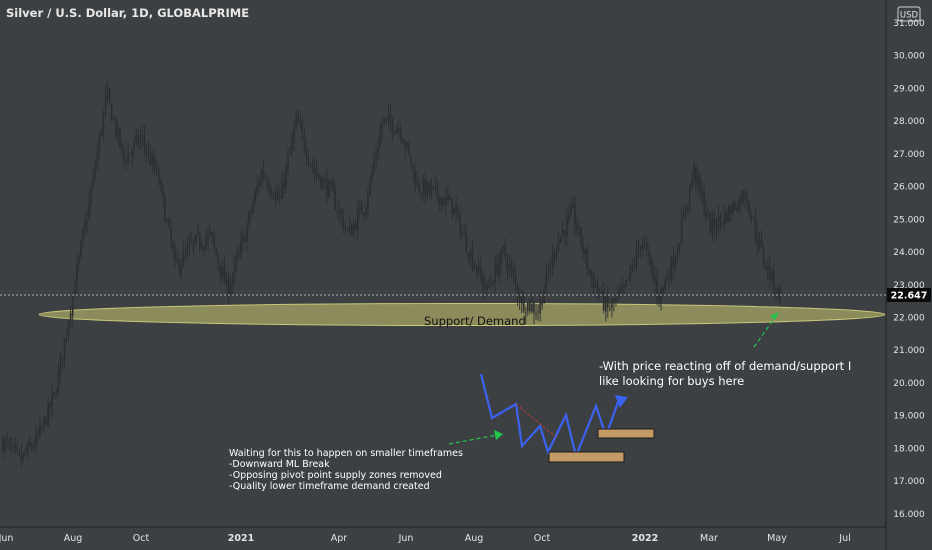 This screenshot has height=550, width=932. What do you see at coordinates (339, 538) in the screenshot?
I see `x-tick-label: Apr` at bounding box center [339, 538].